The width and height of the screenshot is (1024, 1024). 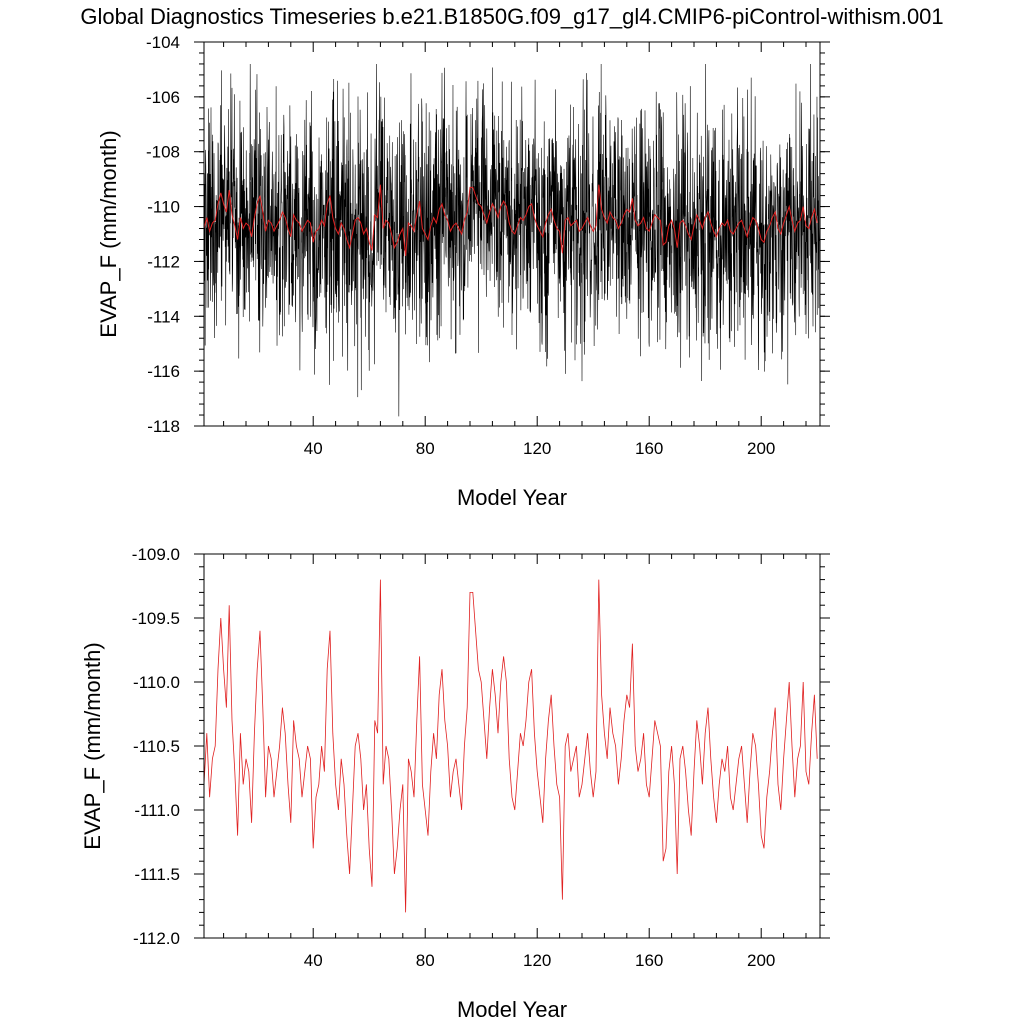 What do you see at coordinates (163, 261) in the screenshot?
I see `y-tick-label: -112` at bounding box center [163, 261].